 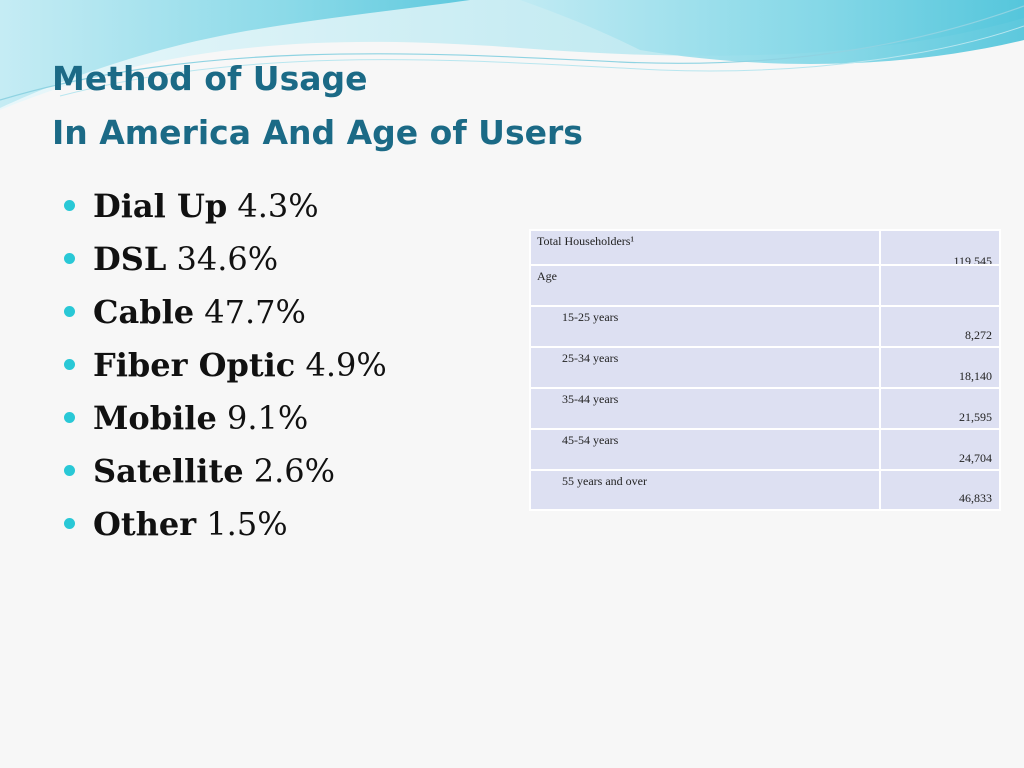 I want to click on row-label: 55 years and over, so click(x=604, y=481).